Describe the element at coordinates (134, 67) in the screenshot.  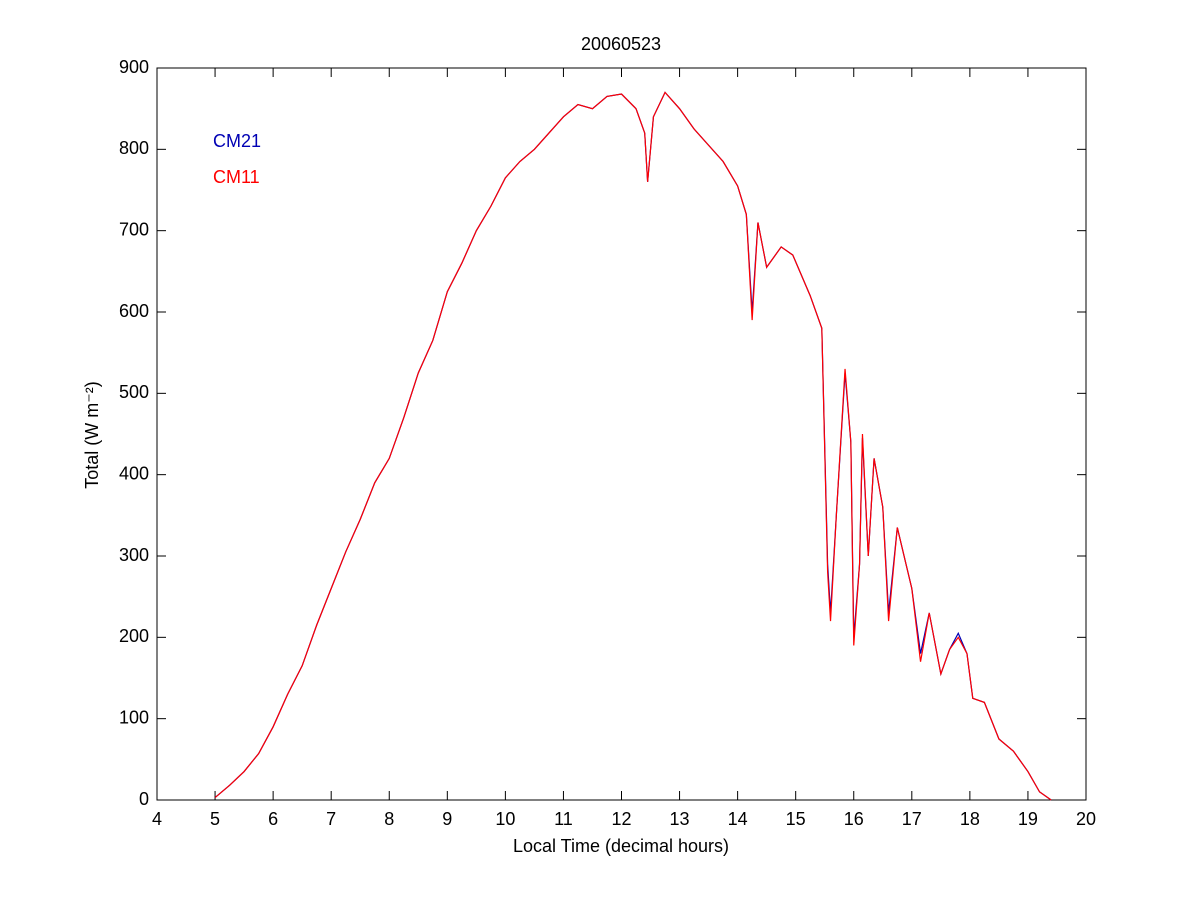
I see `y-tick-label: 900` at that location.